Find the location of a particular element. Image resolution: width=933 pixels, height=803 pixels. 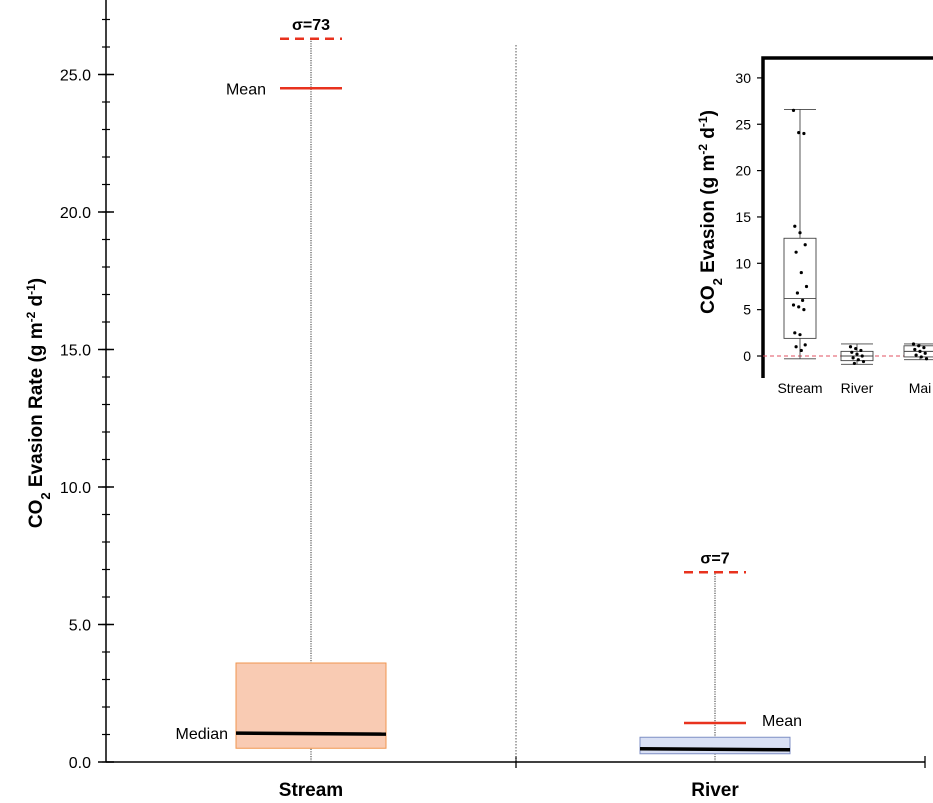

inset-y-axis-label: CO2 Evasion (g m-2 d-1) is located at coordinates (710, 212).